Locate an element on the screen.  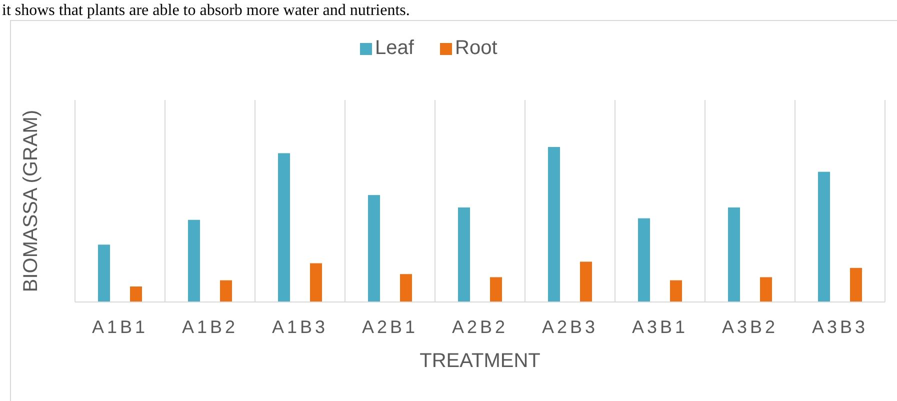
x-tick-label: A3B2 is located at coordinates (750, 327).